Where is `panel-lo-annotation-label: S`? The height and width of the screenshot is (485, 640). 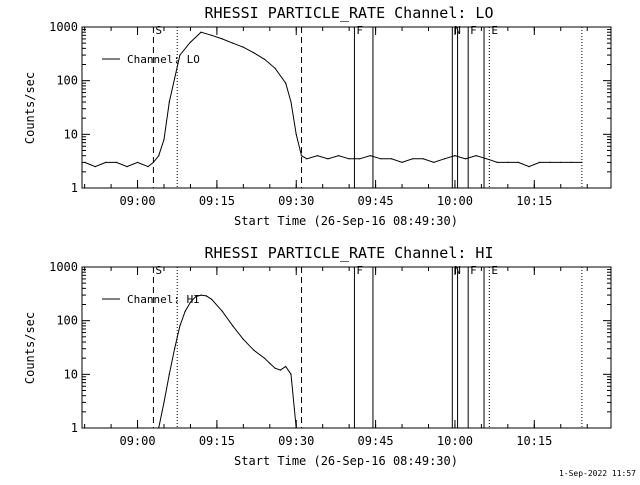 panel-lo-annotation-label: S is located at coordinates (158, 30).